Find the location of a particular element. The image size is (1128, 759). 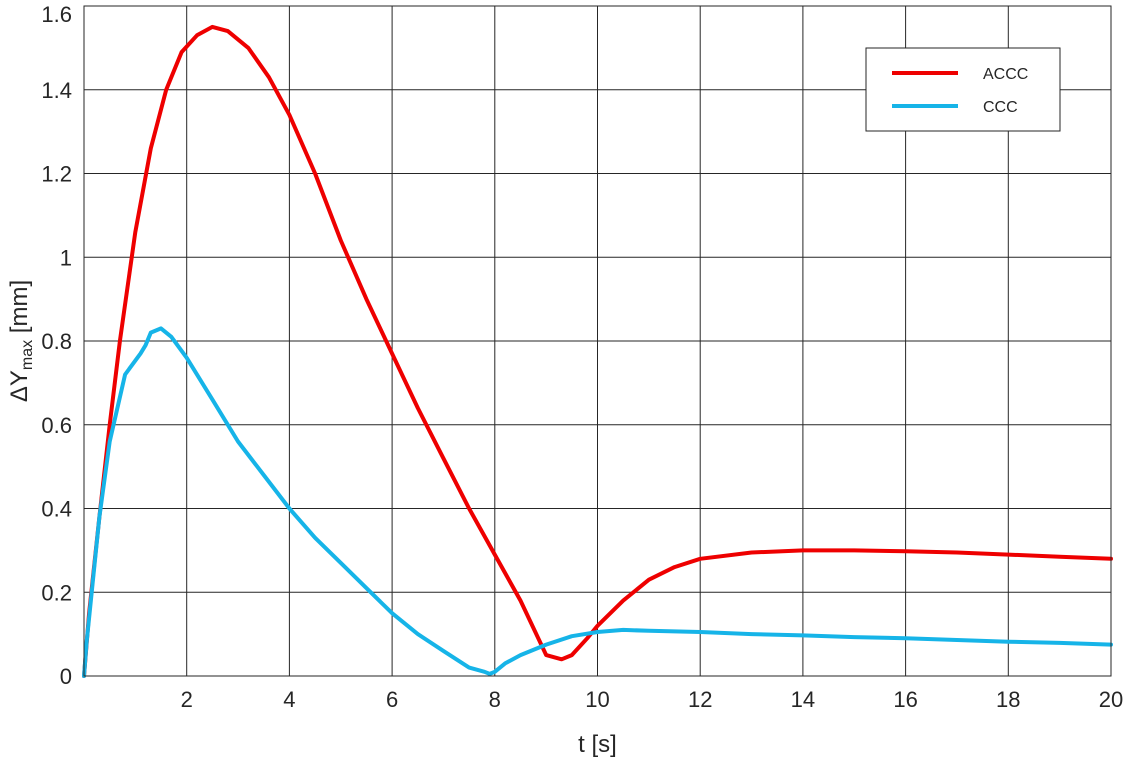

x-tick-label: 6 is located at coordinates (392, 699).